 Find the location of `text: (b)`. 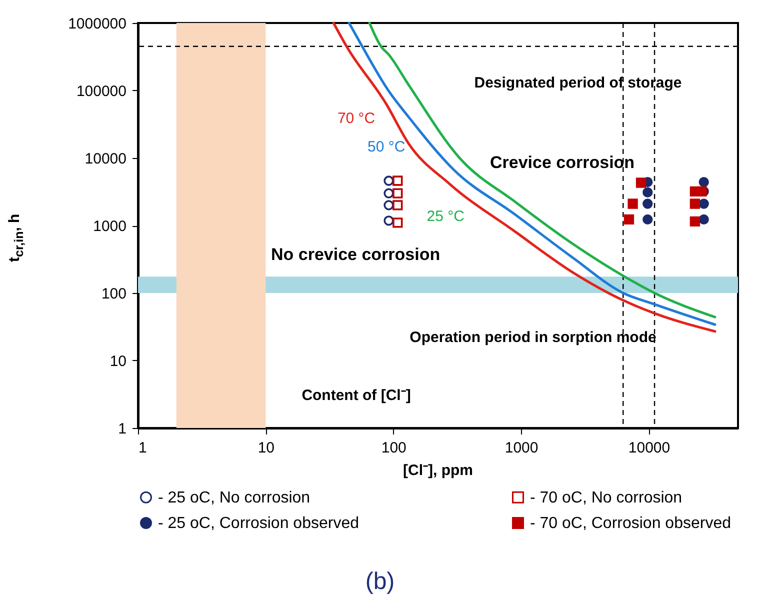

text: (b) is located at coordinates (380, 582).